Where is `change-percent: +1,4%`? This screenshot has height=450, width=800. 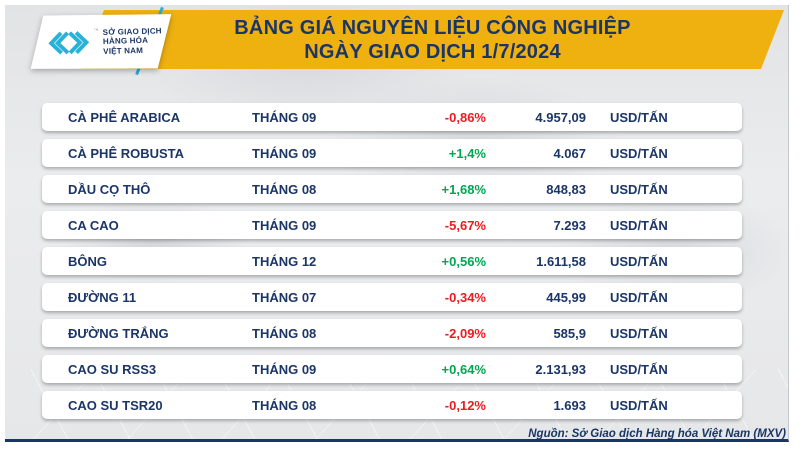
change-percent: +1,4% is located at coordinates (467, 153).